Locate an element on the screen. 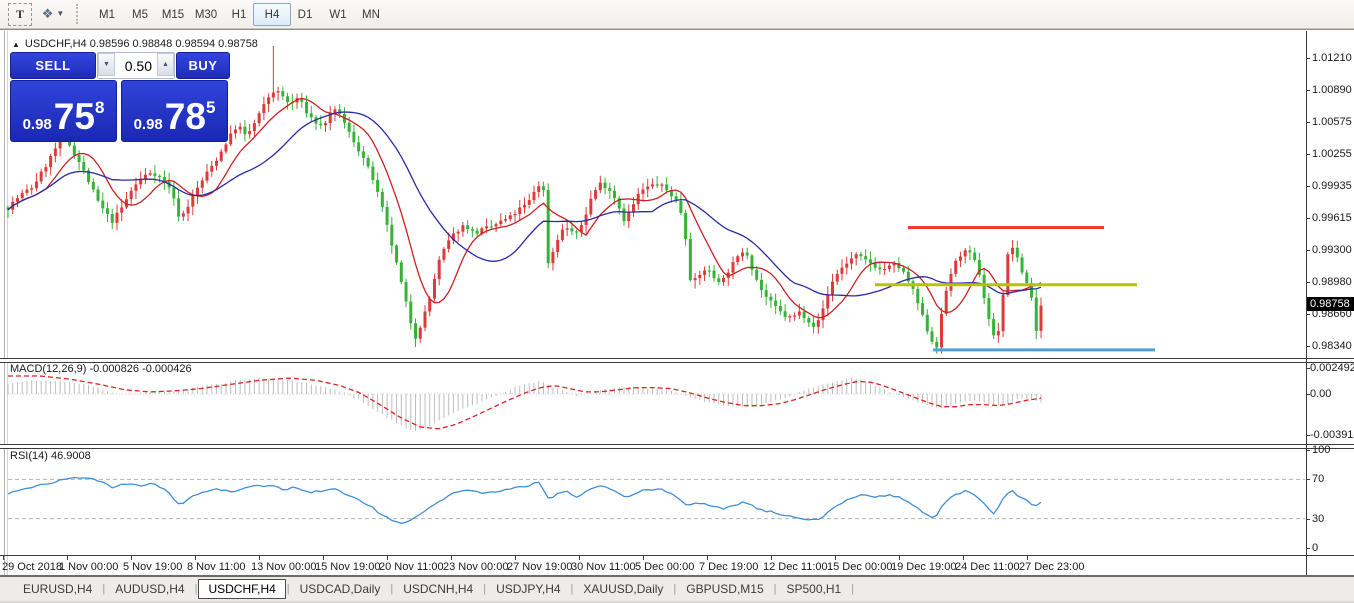  chart-tab-sp500-h1: SP500,H1 is located at coordinates (814, 589).